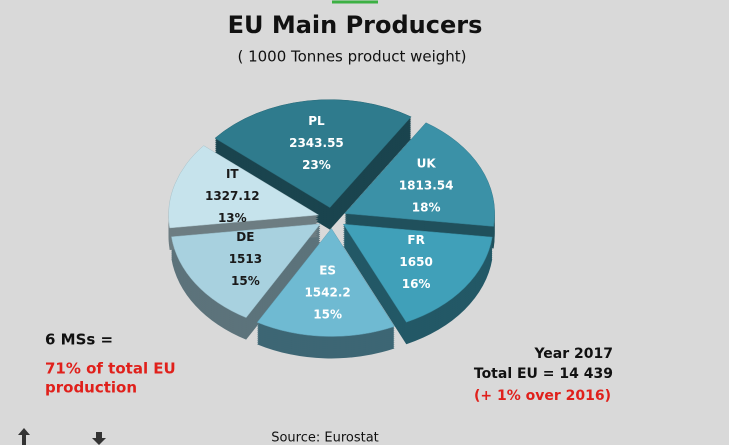 This screenshot has height=445, width=729. I want to click on slice-share: 16%, so click(416, 284).